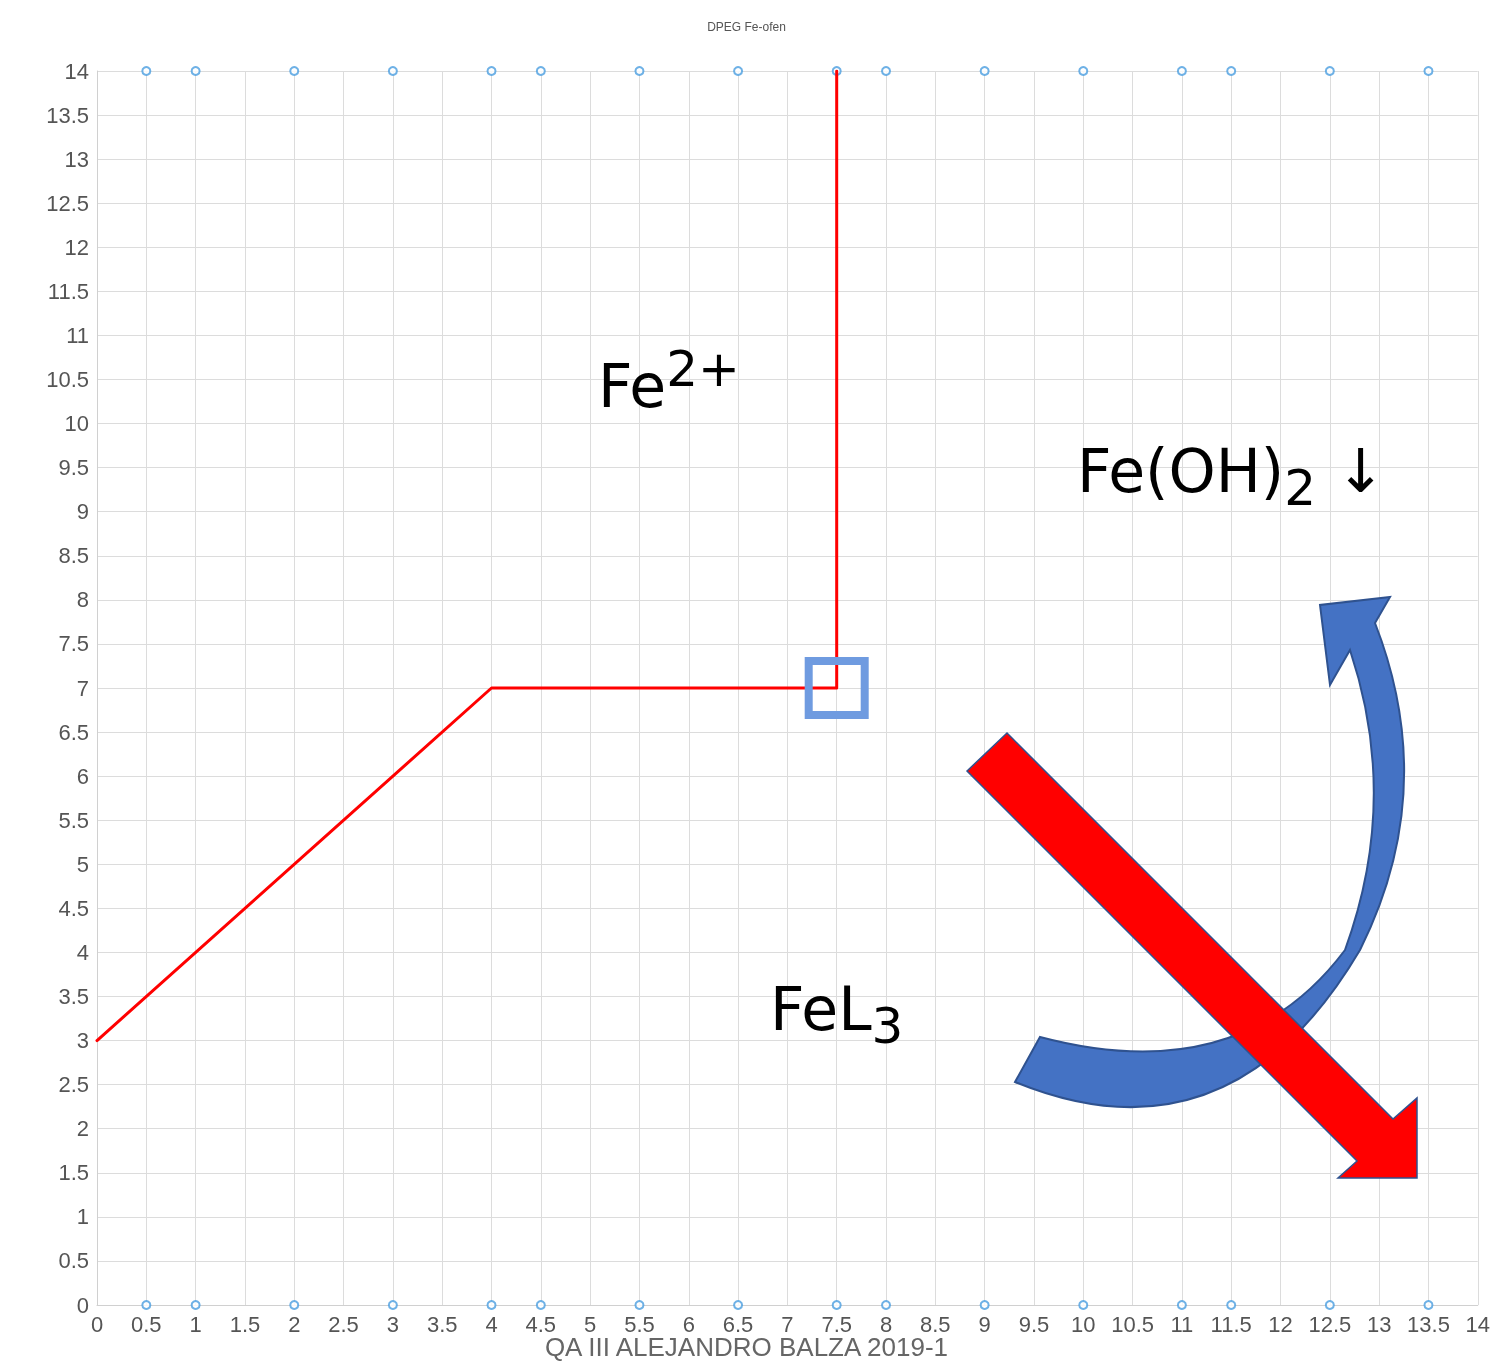  What do you see at coordinates (73, 908) in the screenshot?
I see `y-tick-label: 4.5` at bounding box center [73, 908].